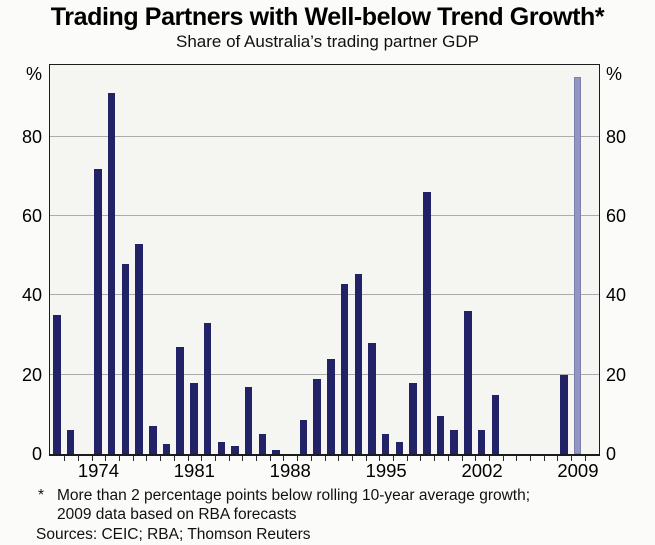 The height and width of the screenshot is (545, 655). What do you see at coordinates (611, 454) in the screenshot?
I see `y-axis-label-right-0: 0` at bounding box center [611, 454].